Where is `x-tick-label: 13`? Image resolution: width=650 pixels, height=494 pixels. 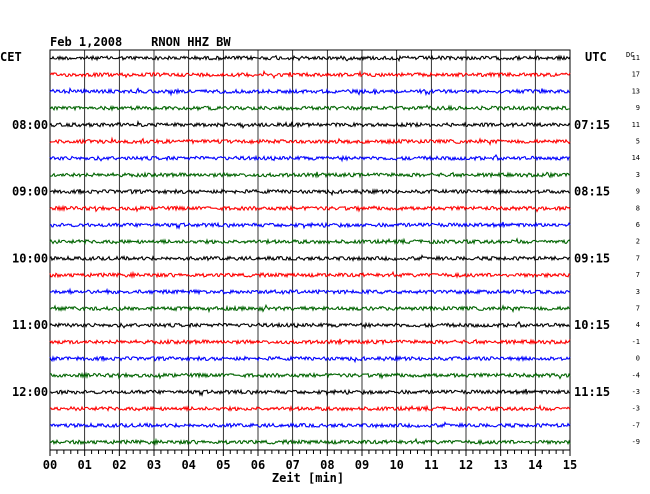
x-tick-label: 13 is located at coordinates (500, 465).